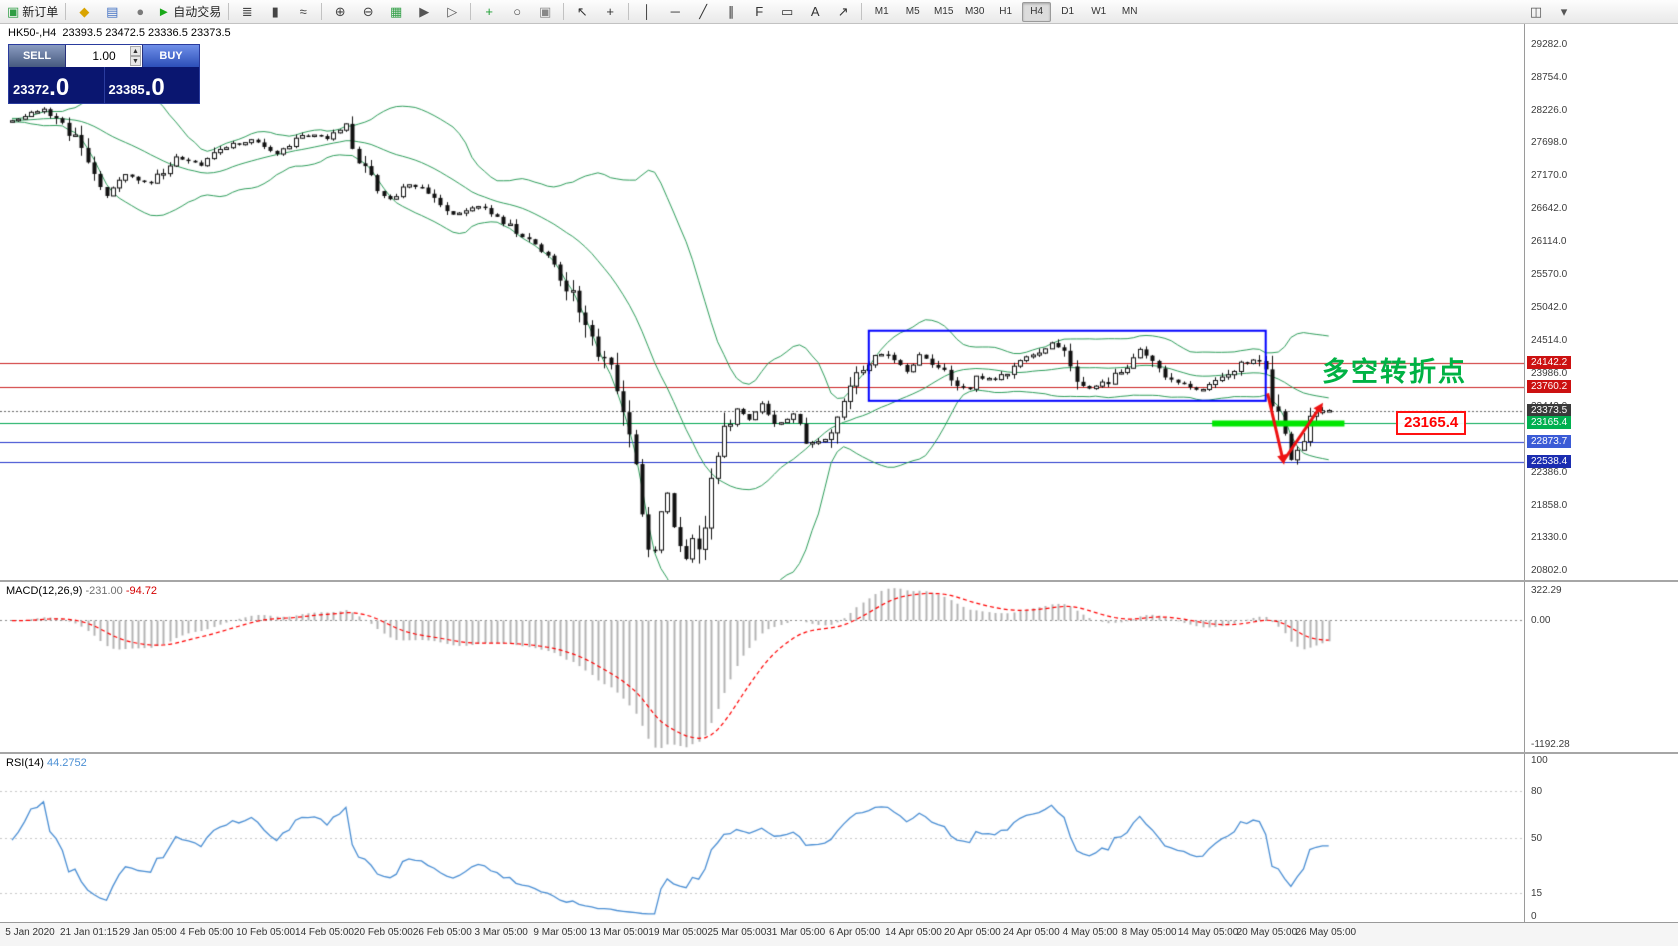 The image size is (1678, 946). I want to click on time-axis-label: 21 Jan 01:15, so click(88, 932).